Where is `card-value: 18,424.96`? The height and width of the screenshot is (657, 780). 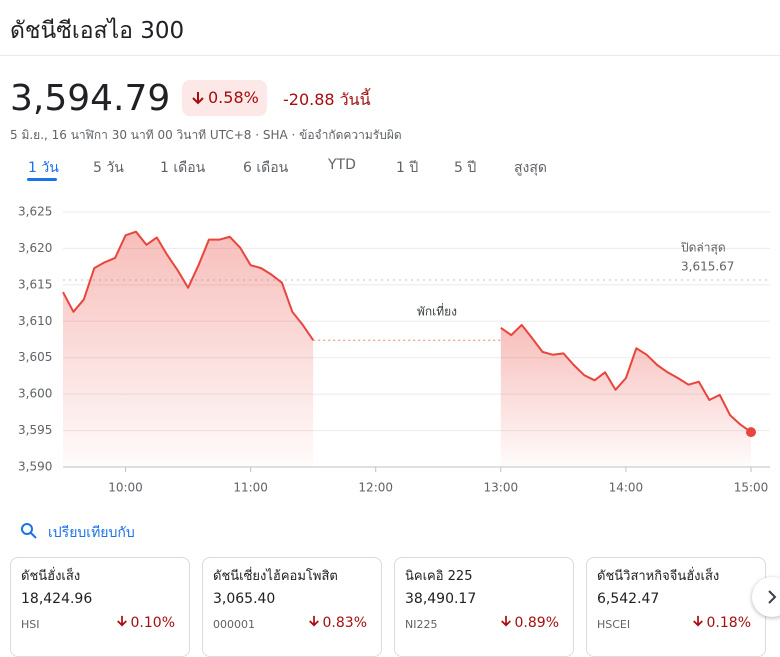
card-value: 18,424.96 is located at coordinates (57, 599).